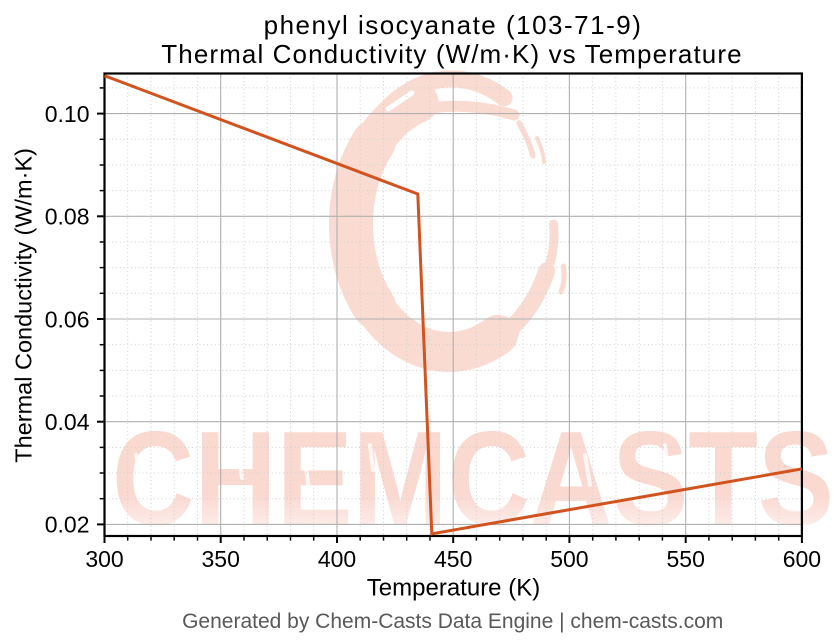 The image size is (836, 644). Describe the element at coordinates (453, 587) in the screenshot. I see `svg-text: Temperature (K)` at that location.